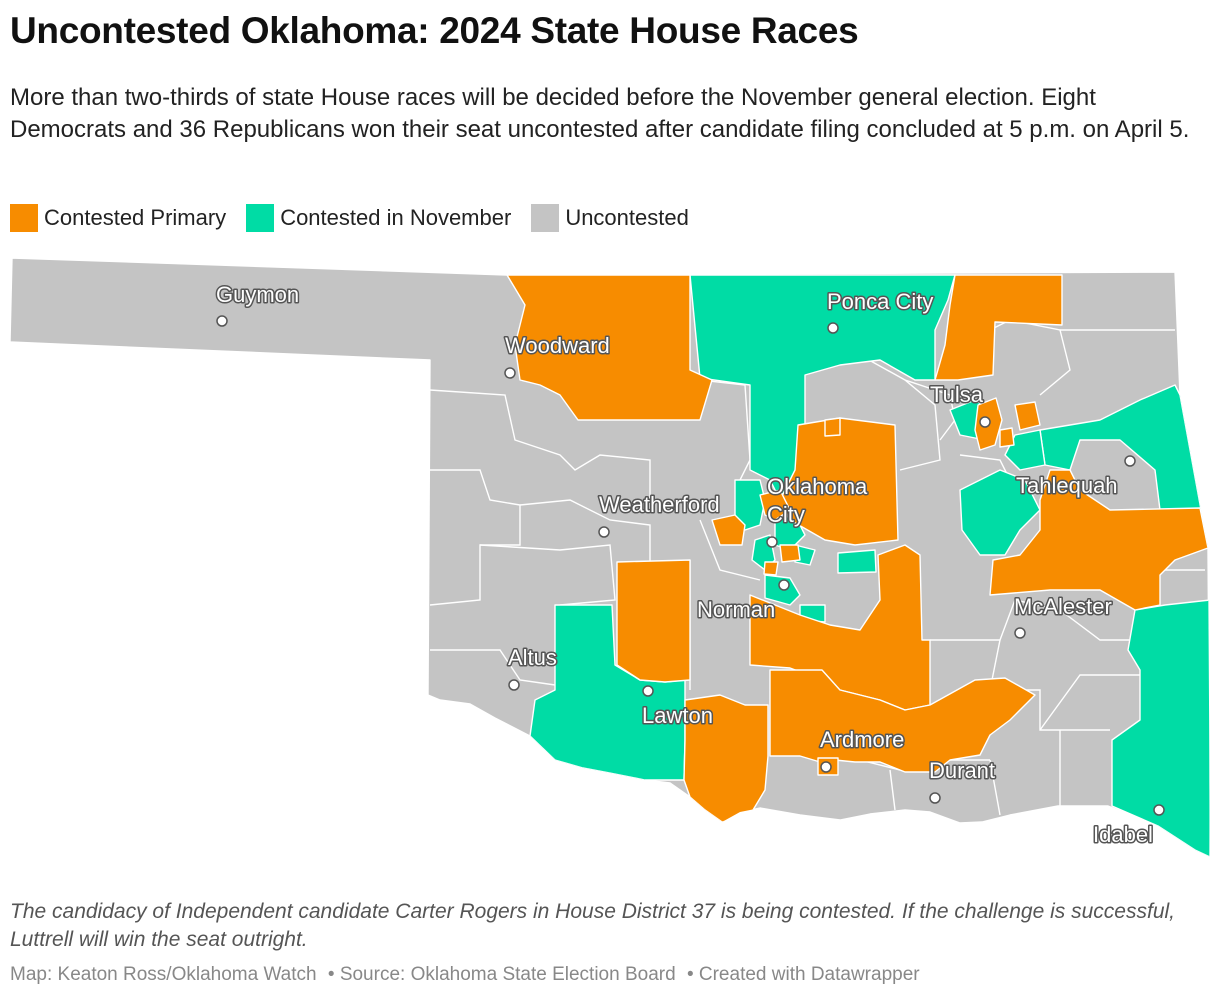 This screenshot has width=1220, height=1002. I want to click on district-northeast-osage, so click(998, 327).